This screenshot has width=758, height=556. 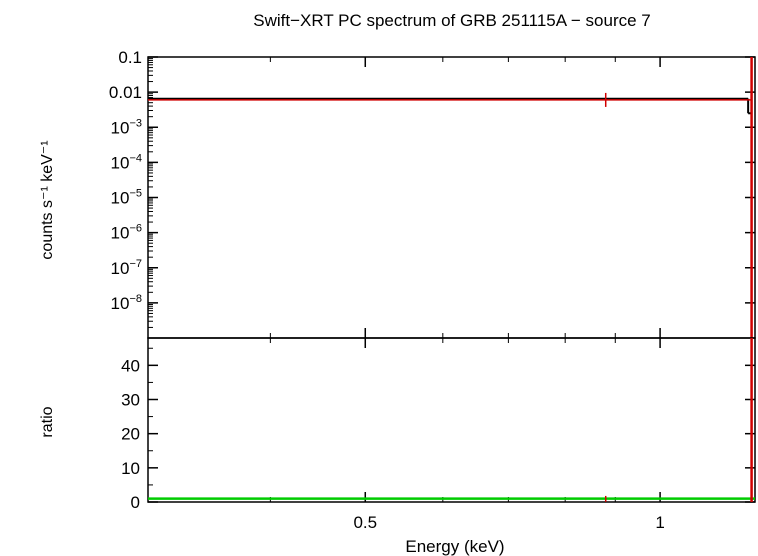 I want to click on y-axis-label-spectrum: counts s⁻¹ keV⁻¹, so click(x=47, y=199).